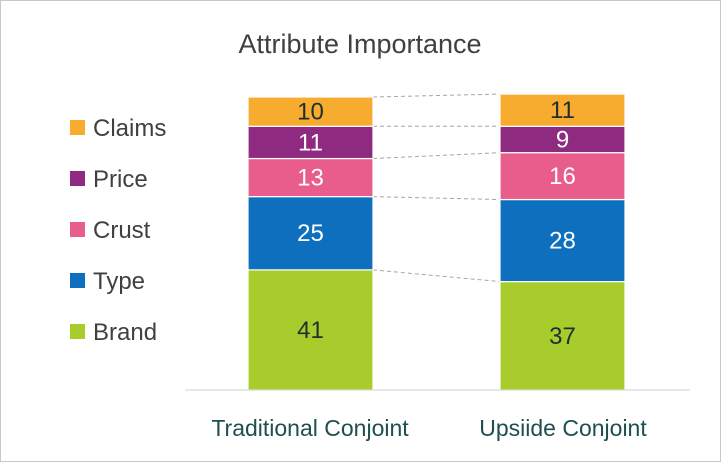  I want to click on data-label-claims-2: 11, so click(562, 110).